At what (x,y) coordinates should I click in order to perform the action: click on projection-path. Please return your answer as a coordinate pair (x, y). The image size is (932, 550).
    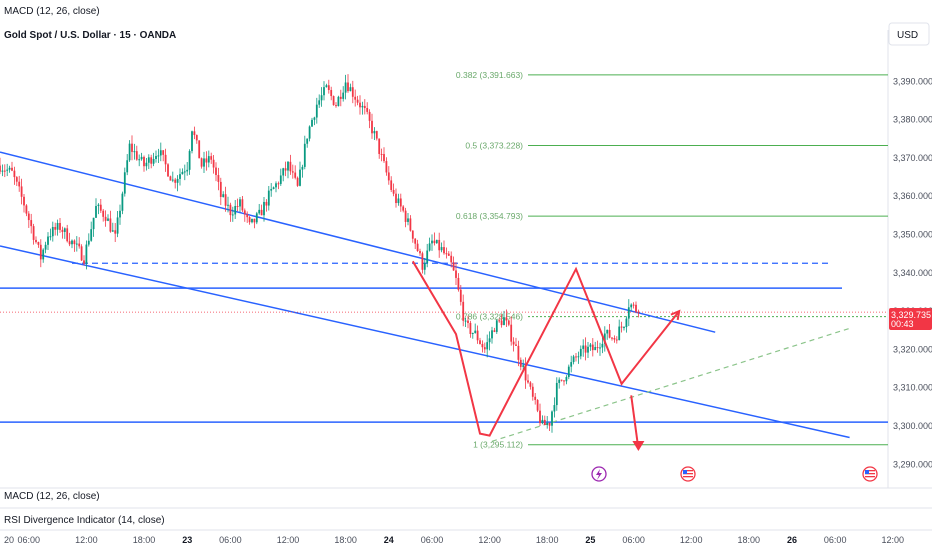
    Looking at the image, I should click on (546, 355).